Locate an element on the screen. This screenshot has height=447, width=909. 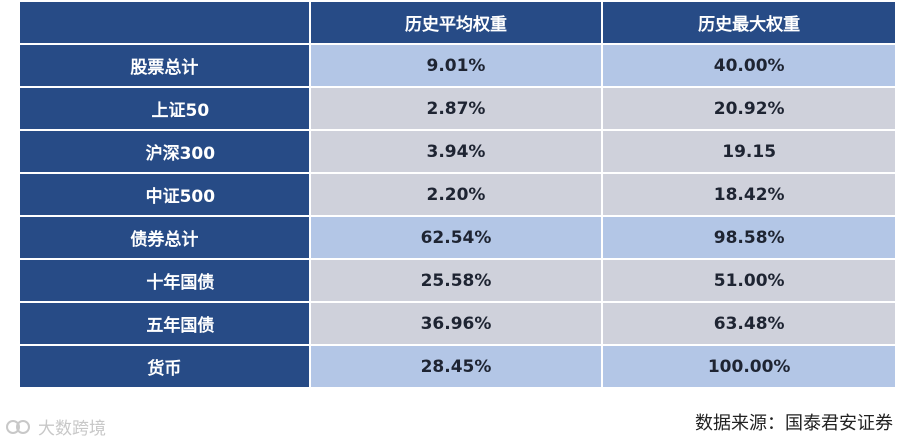
table-row: 货币 28.45% 100.00% is located at coordinates (457, 366).